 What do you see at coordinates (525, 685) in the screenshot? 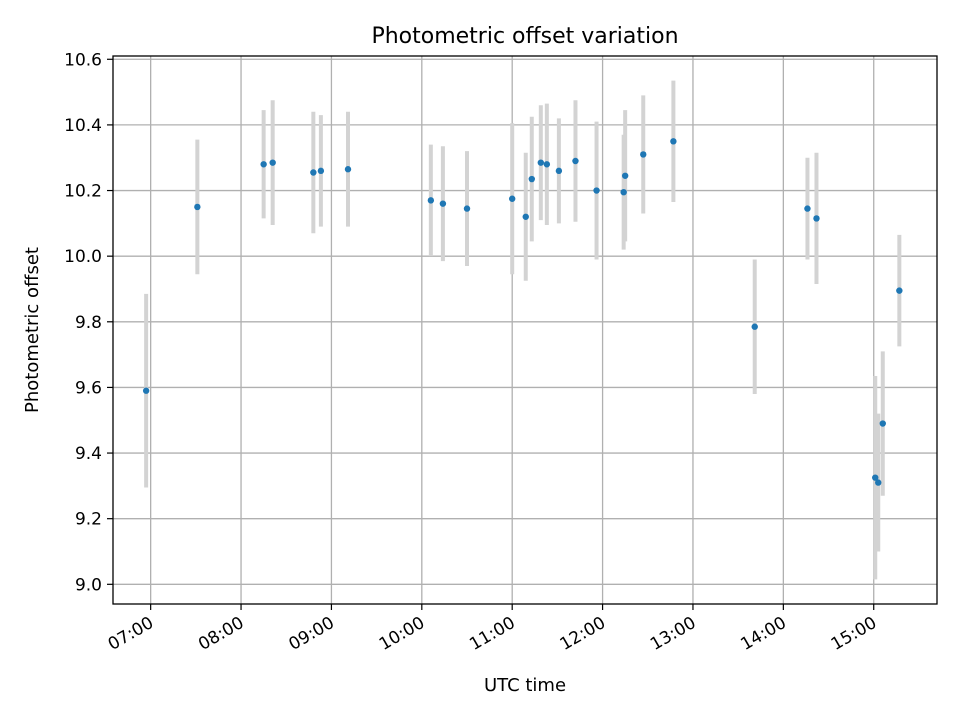
I see `x-axis-label: UTC time` at bounding box center [525, 685].